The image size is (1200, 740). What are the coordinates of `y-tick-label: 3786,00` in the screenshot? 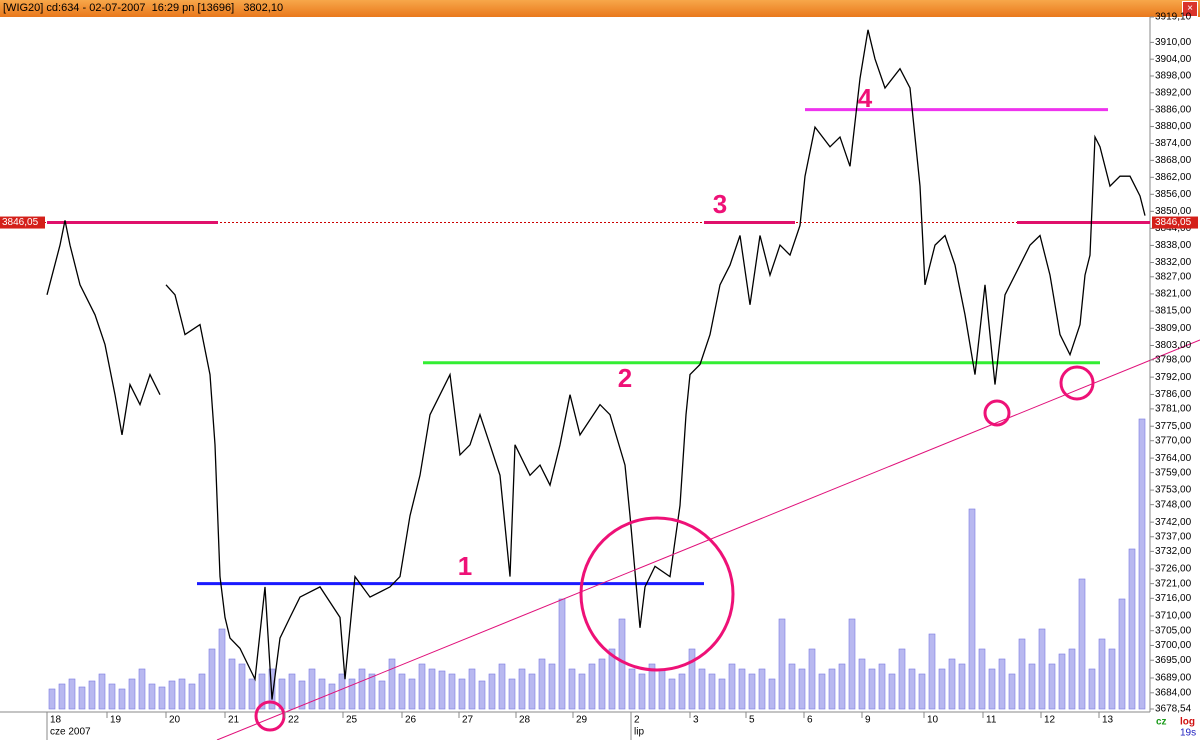 It's located at (1173, 394).